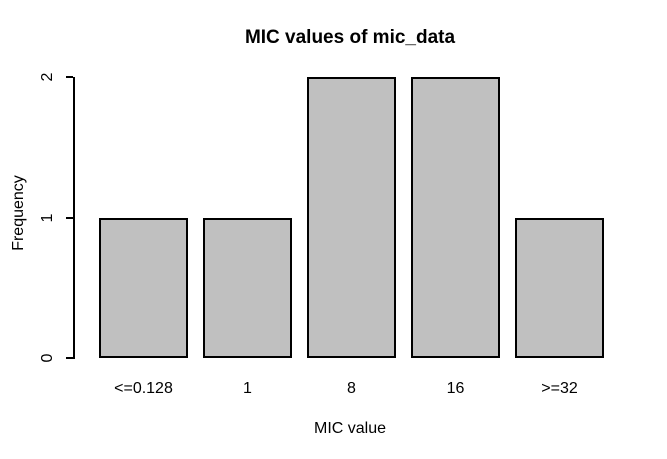 This screenshot has height=459, width=667. What do you see at coordinates (350, 428) in the screenshot?
I see `x-axis-label: MIC value` at bounding box center [350, 428].